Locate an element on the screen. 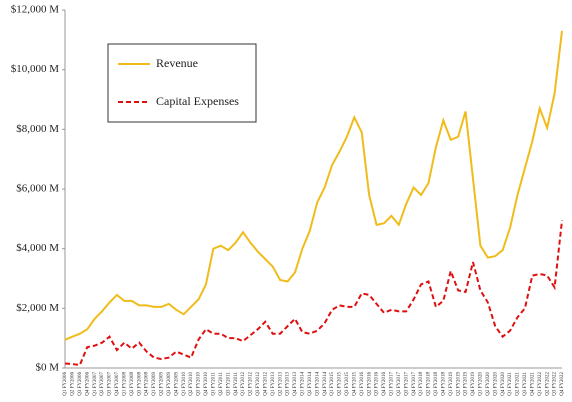 Image resolution: width=572 pixels, height=402 pixels. x-tick-label: Q2 FY2022 is located at coordinates (547, 384).